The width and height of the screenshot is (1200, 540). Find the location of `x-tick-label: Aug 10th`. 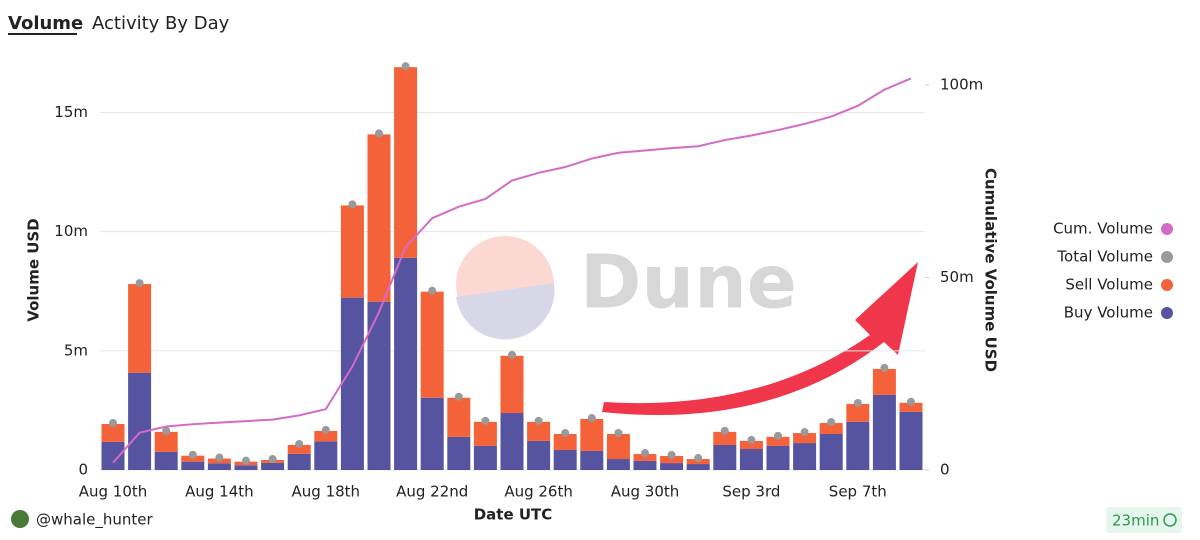

x-tick-label: Aug 10th is located at coordinates (113, 492).